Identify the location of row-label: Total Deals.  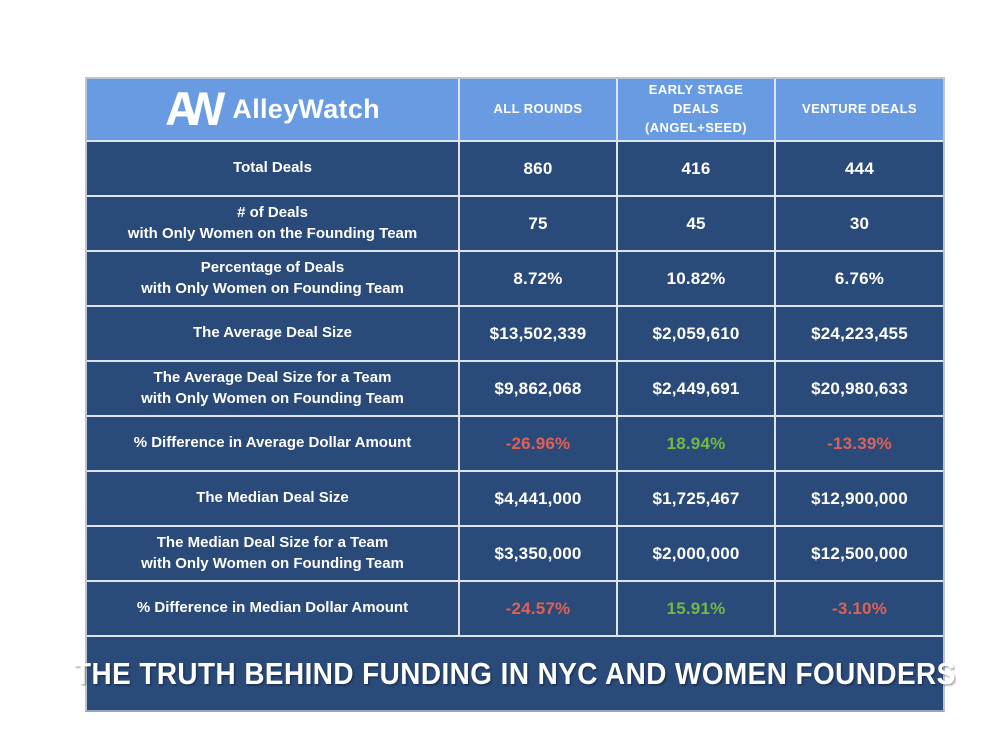
(272, 168).